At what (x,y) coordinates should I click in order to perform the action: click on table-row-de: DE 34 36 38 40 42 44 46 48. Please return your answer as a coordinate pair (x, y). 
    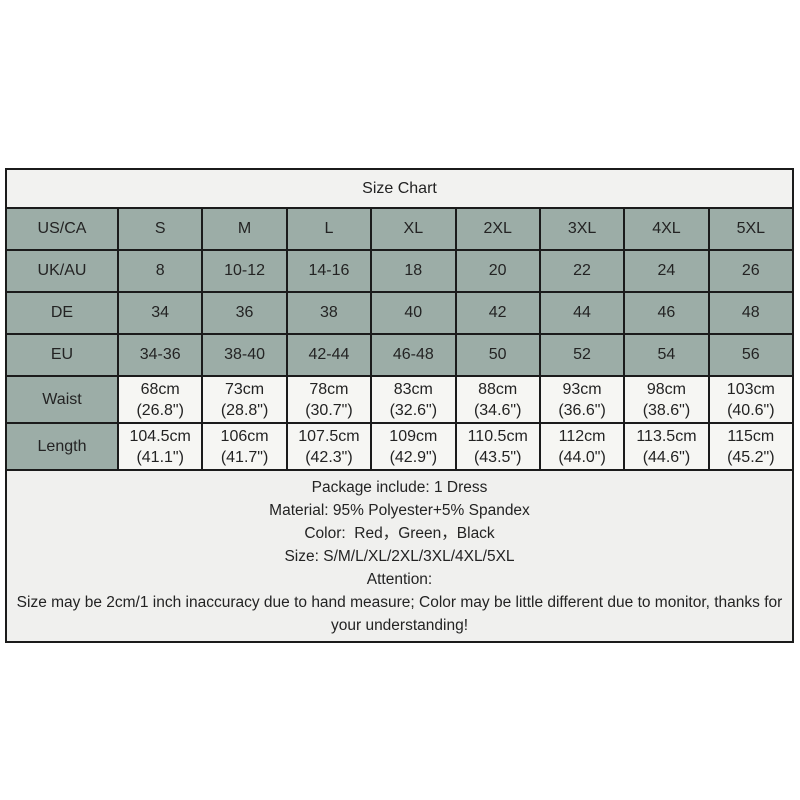
    Looking at the image, I should click on (400, 313).